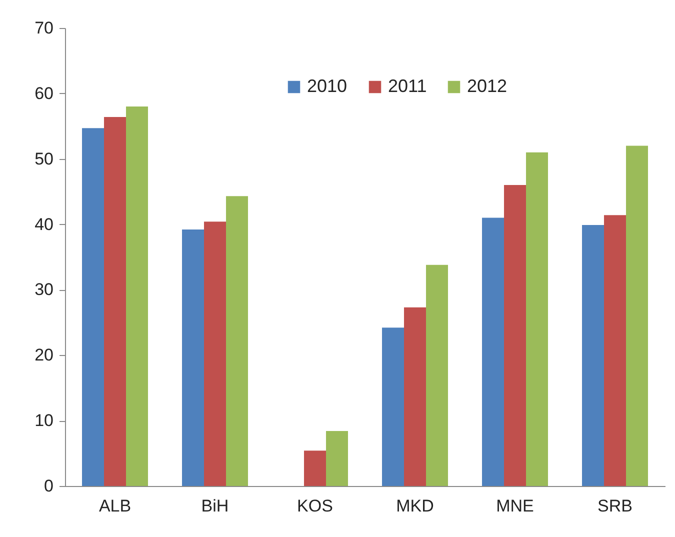  What do you see at coordinates (44, 224) in the screenshot?
I see `y-tick-label: 40` at bounding box center [44, 224].